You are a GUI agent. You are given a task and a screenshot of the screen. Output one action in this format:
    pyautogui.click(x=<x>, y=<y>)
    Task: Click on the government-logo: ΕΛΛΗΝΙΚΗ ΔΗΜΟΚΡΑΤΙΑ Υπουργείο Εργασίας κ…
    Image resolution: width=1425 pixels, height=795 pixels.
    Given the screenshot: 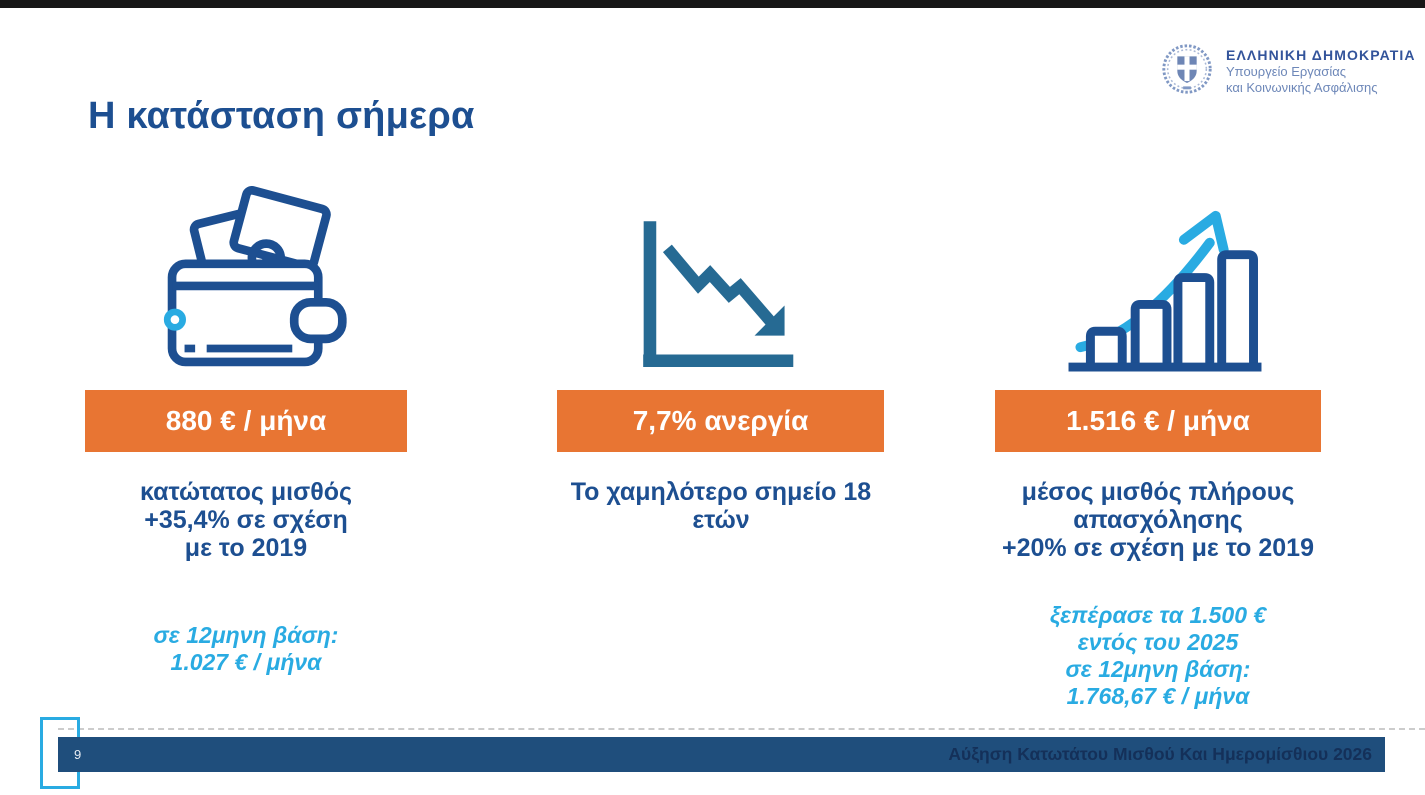 What is the action you would take?
    pyautogui.click(x=1287, y=71)
    